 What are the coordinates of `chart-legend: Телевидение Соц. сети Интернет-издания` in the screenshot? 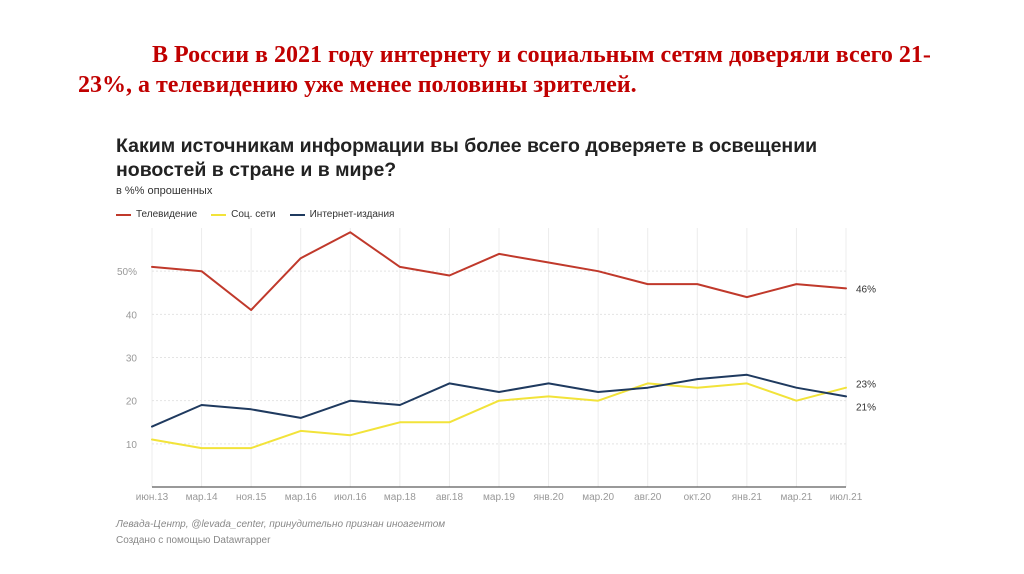 It's located at (255, 214).